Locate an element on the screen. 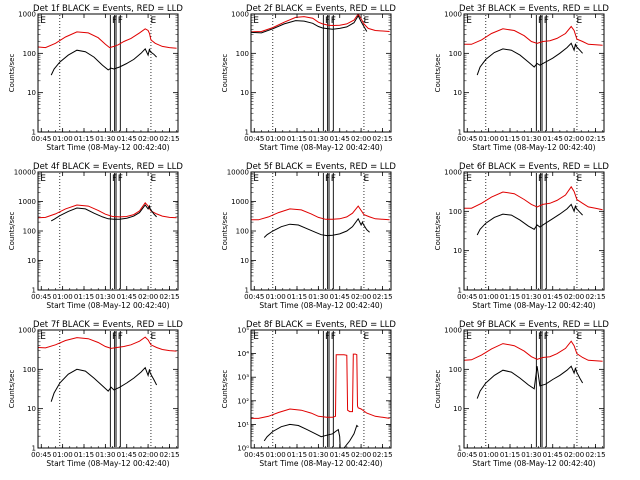 This screenshot has height=480, width=640. panel-title: Det 3f BLACK = Events, RED = LLD is located at coordinates (534, 9).